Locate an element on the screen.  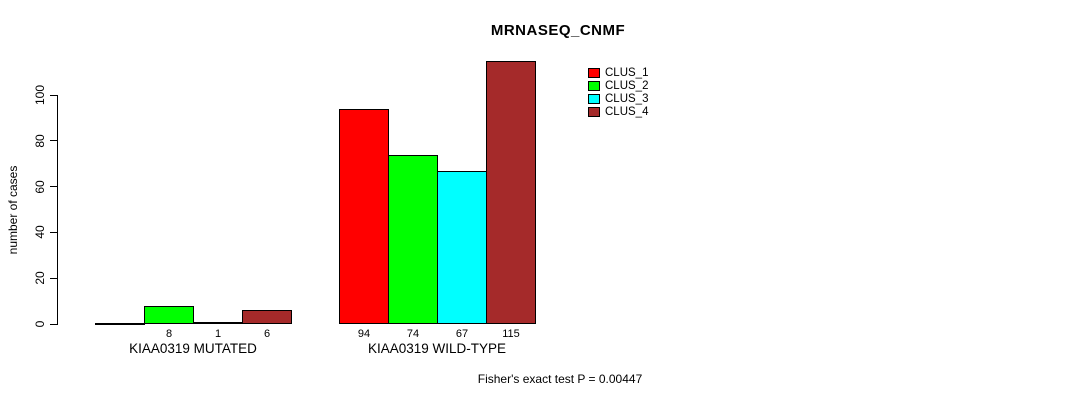
legend-item-clus_1: CLUS_1 is located at coordinates (618, 72).